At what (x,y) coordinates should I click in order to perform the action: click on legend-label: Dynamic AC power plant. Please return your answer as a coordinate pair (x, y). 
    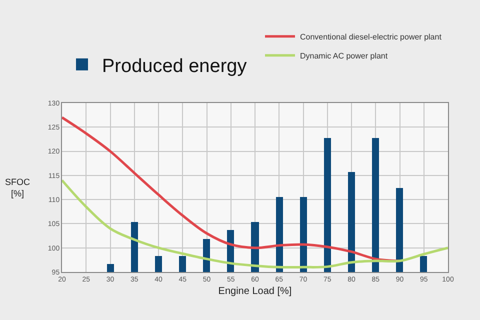
    Looking at the image, I should click on (344, 56).